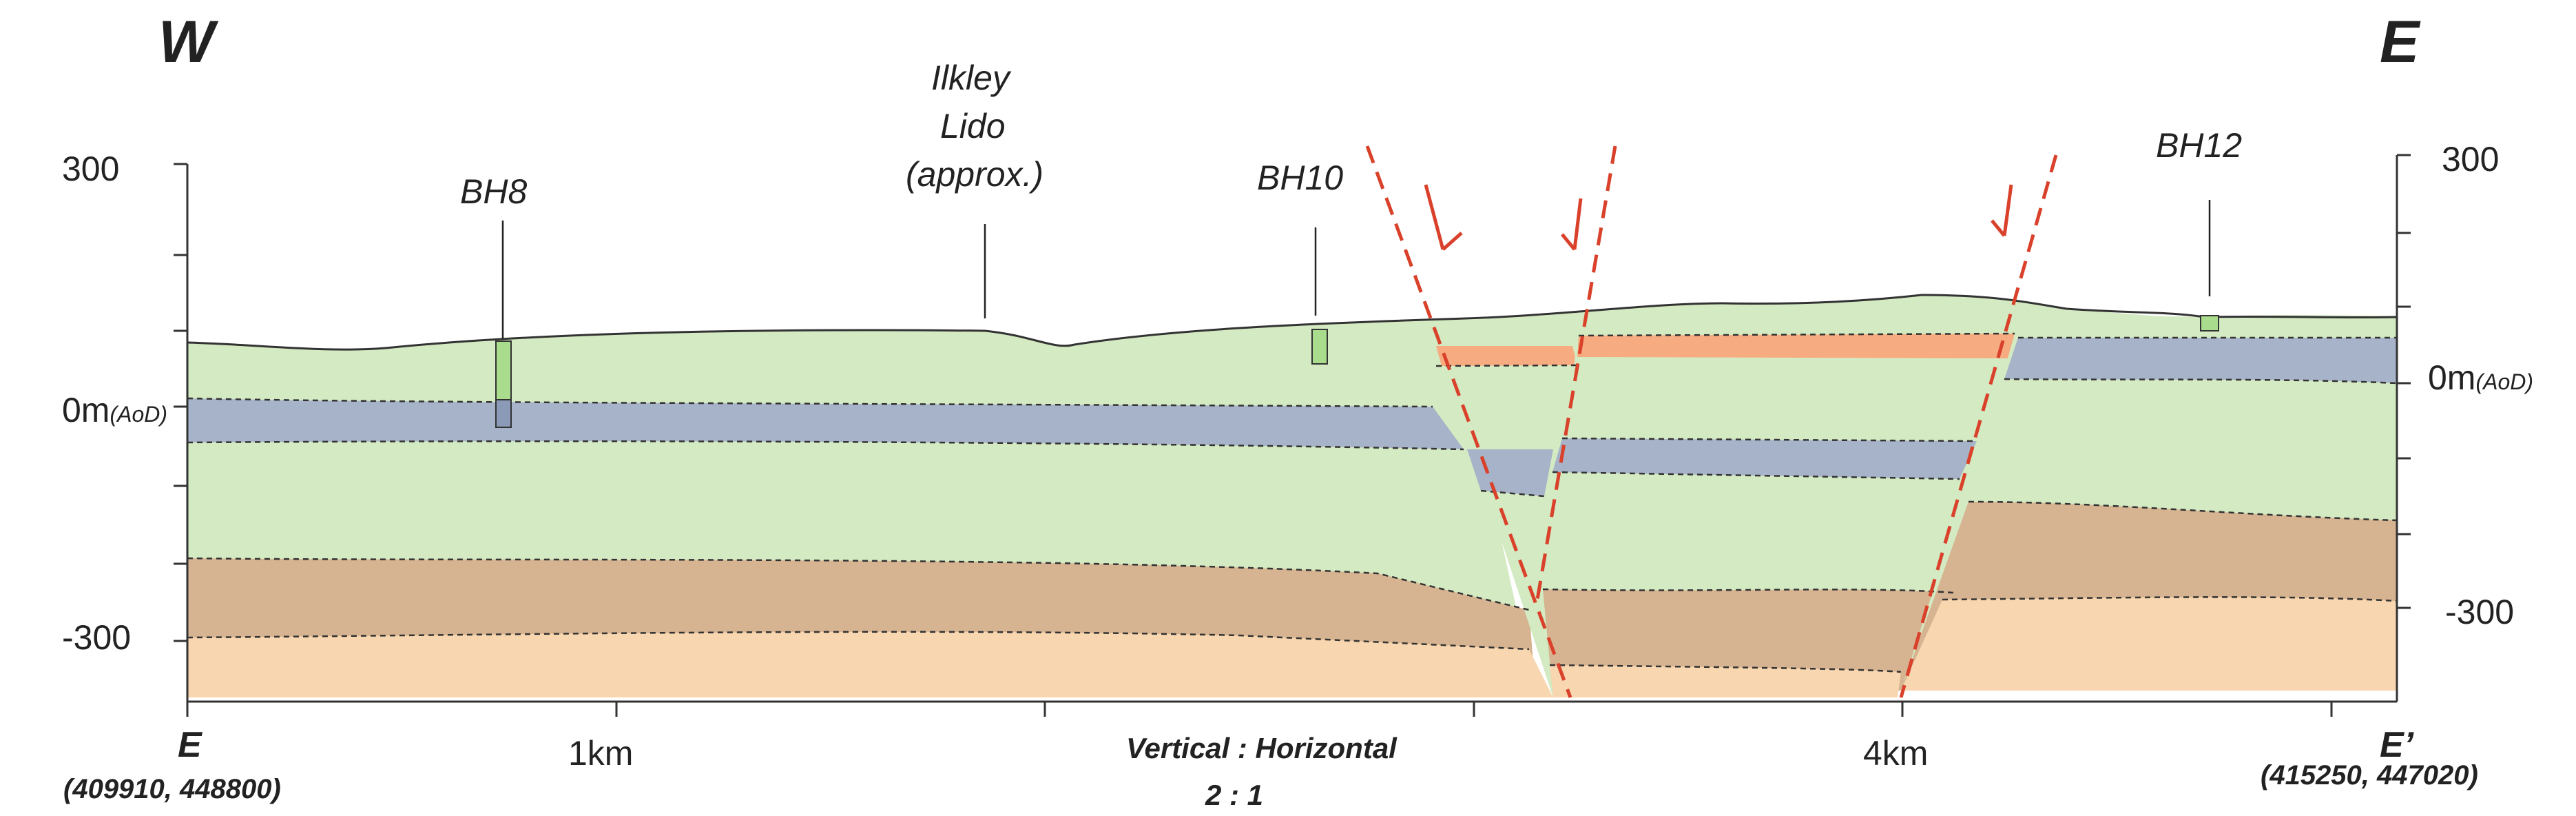 The width and height of the screenshot is (2576, 816). I want to click on blue-lens-central, so click(1510, 472).